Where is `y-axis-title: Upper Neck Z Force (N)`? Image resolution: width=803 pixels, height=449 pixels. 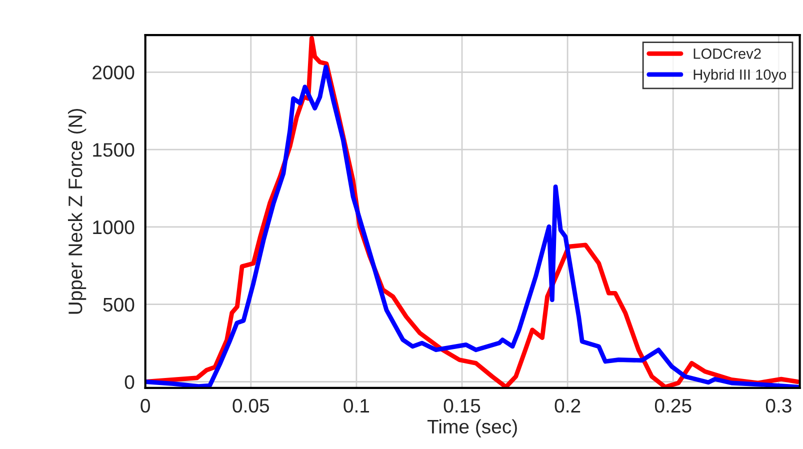 y-axis-title: Upper Neck Z Force (N) is located at coordinates (77, 211).